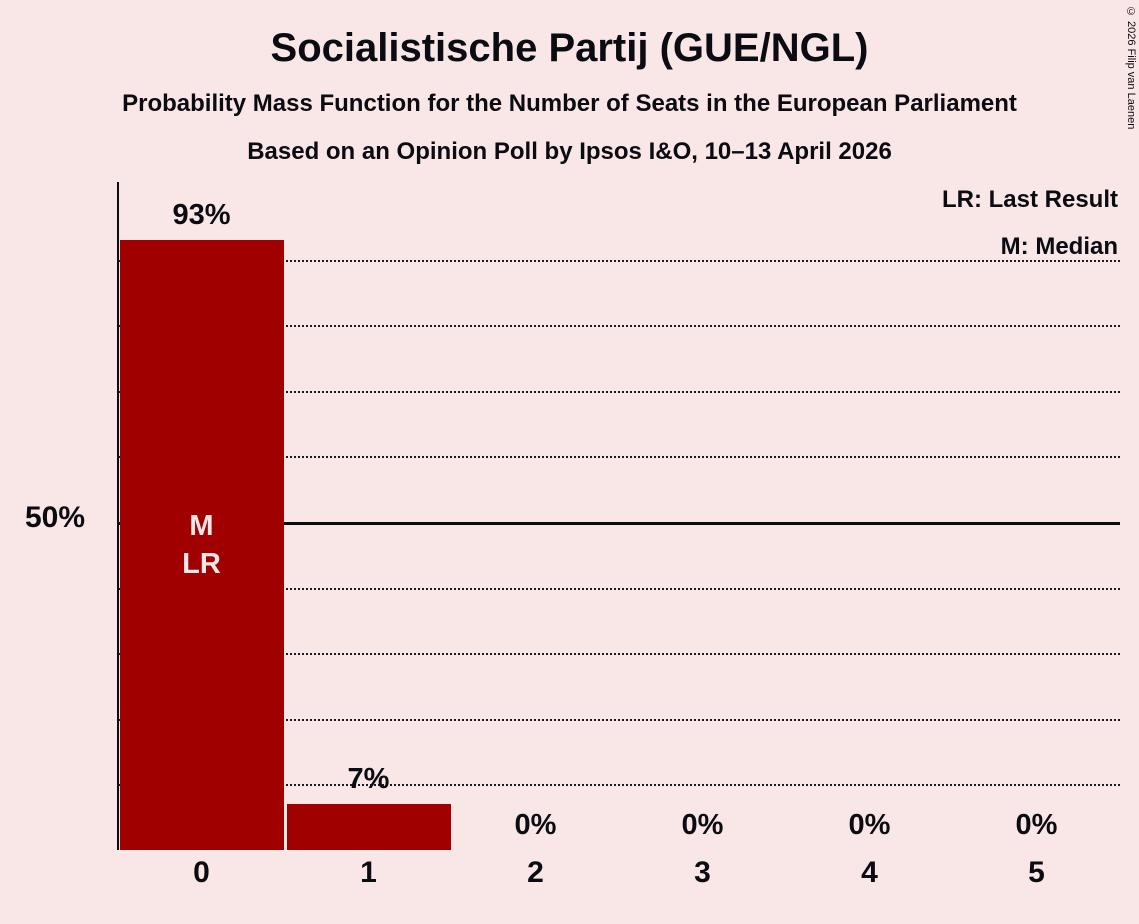 This screenshot has width=1139, height=924. Describe the element at coordinates (201, 525) in the screenshot. I see `median-marker: M` at that location.